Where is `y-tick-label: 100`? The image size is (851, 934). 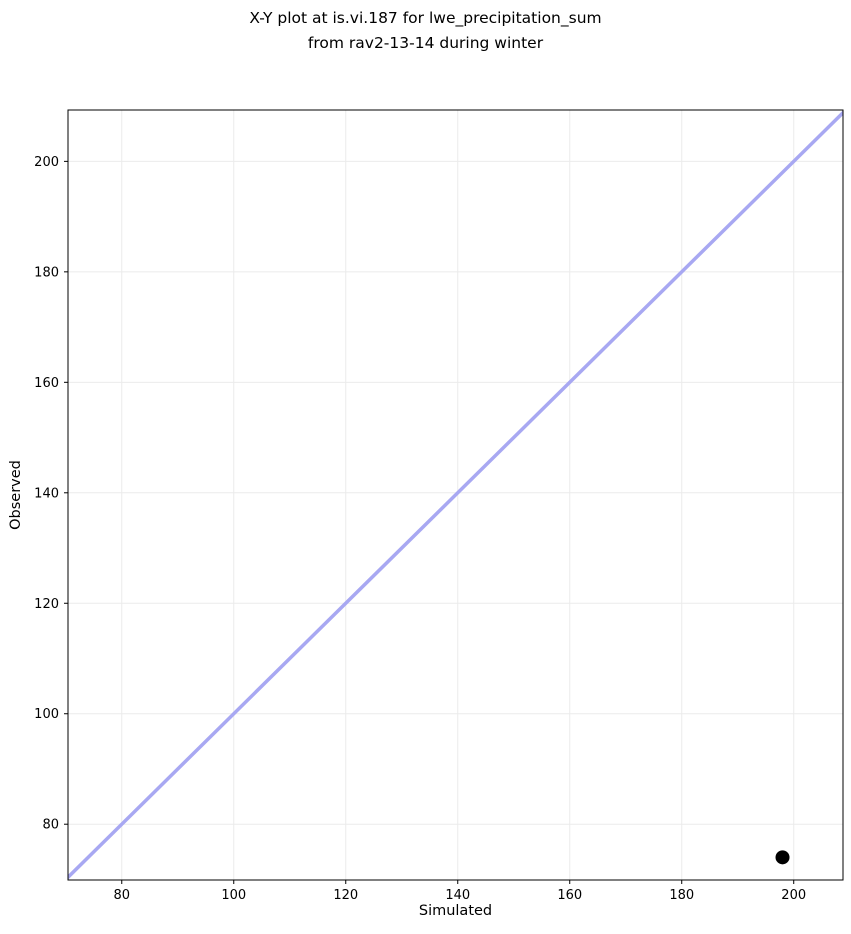 y-tick-label: 100 is located at coordinates (46, 714).